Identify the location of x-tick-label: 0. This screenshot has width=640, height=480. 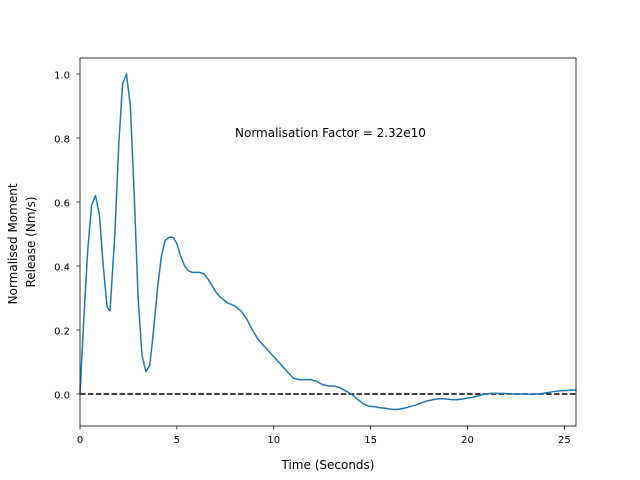
(80, 440).